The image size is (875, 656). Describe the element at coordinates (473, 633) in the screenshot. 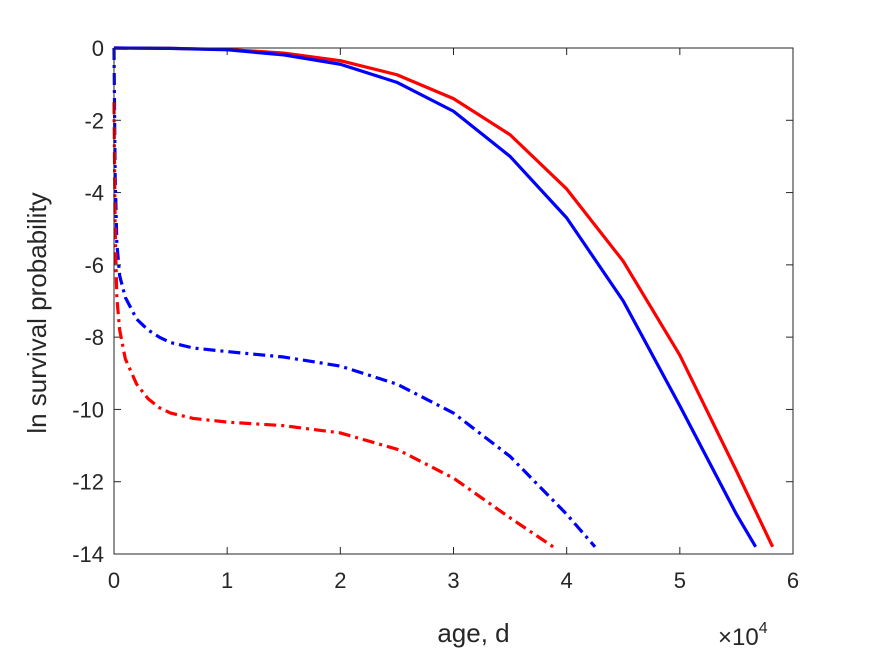

I see `x-axis-title: age, d` at that location.